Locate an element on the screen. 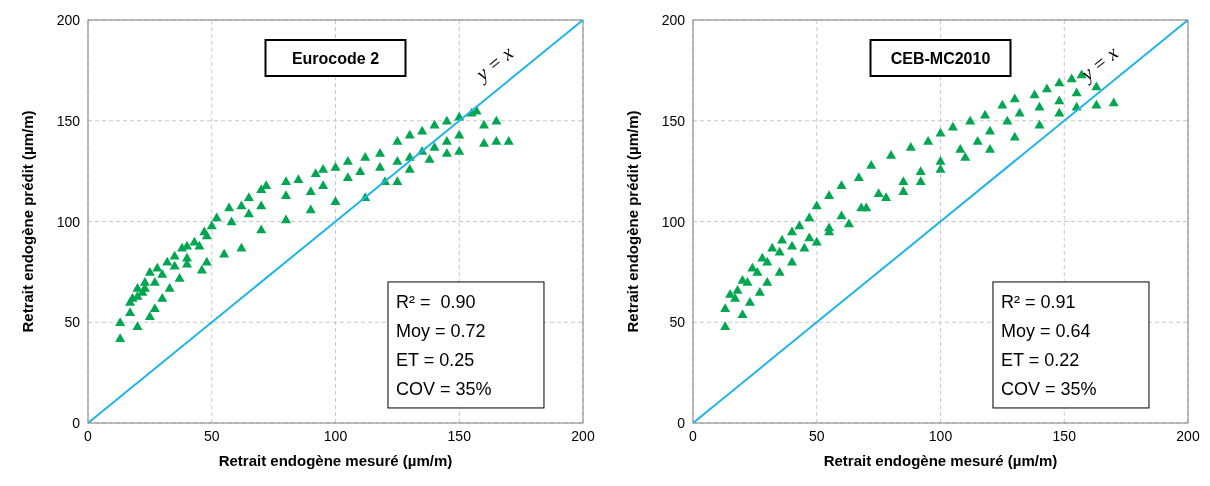 The image size is (1210, 486). annotation: ET = 0.25 is located at coordinates (435, 359).